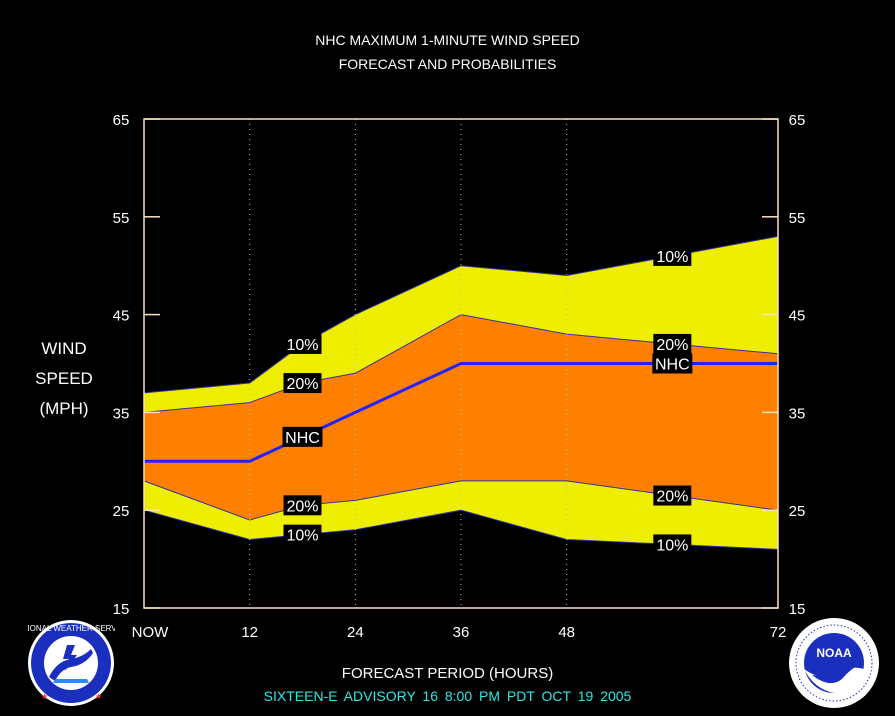 The width and height of the screenshot is (895, 716). I want to click on x-tick-label: 24, so click(355, 632).